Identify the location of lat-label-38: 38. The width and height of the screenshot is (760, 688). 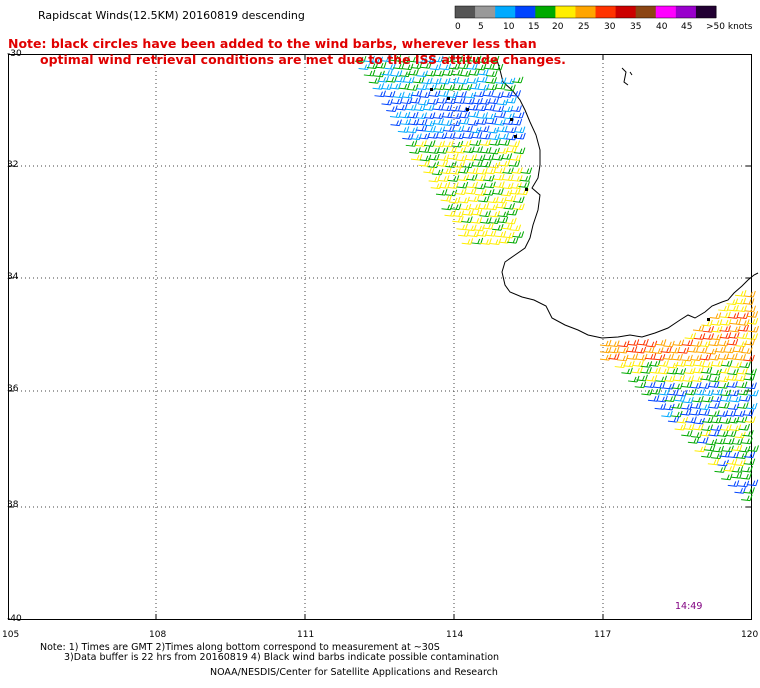
(13, 505).